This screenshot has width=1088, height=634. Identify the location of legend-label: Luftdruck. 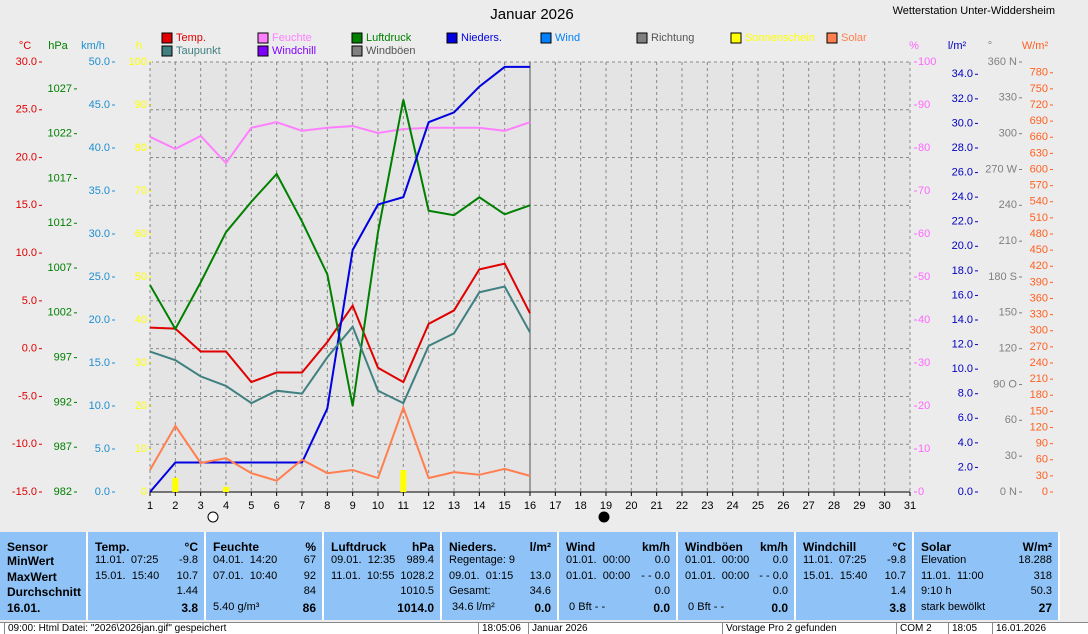
(389, 38).